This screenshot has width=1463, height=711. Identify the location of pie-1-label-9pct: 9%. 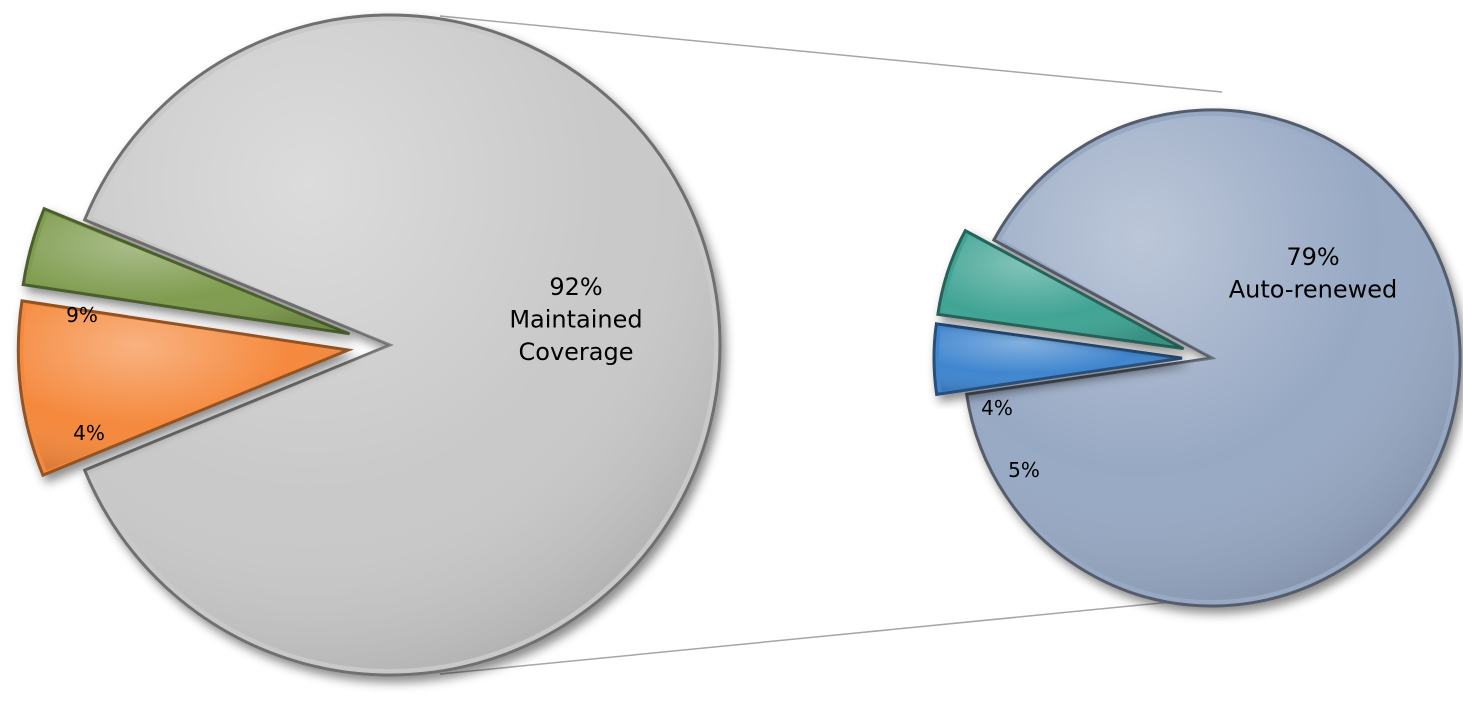
(82, 315).